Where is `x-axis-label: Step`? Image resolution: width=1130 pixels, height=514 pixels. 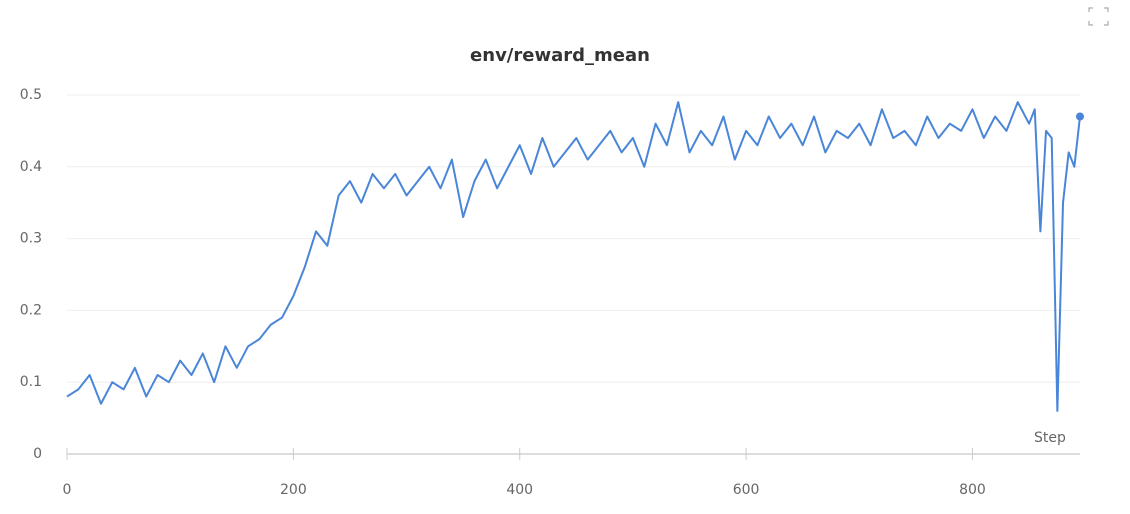
x-axis-label: Step is located at coordinates (1050, 438).